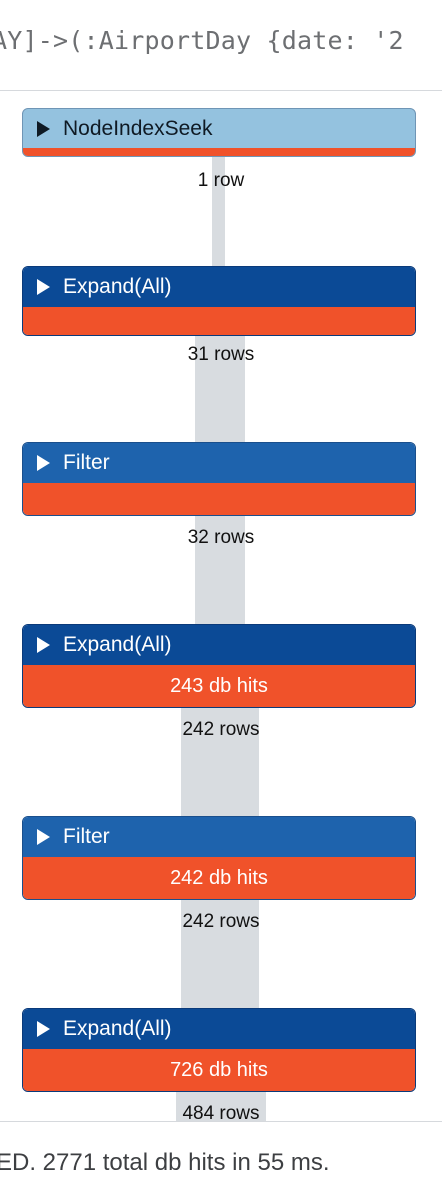 The height and width of the screenshot is (1194, 442). What do you see at coordinates (219, 686) in the screenshot?
I see `db-hits-bar: 243 db hits` at bounding box center [219, 686].